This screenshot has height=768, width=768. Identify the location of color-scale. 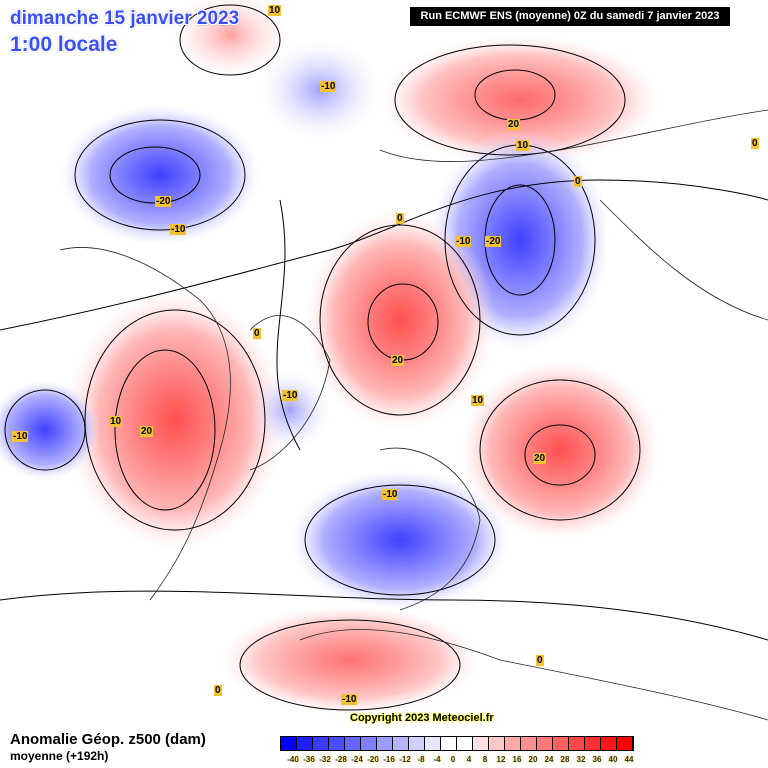
(457, 743).